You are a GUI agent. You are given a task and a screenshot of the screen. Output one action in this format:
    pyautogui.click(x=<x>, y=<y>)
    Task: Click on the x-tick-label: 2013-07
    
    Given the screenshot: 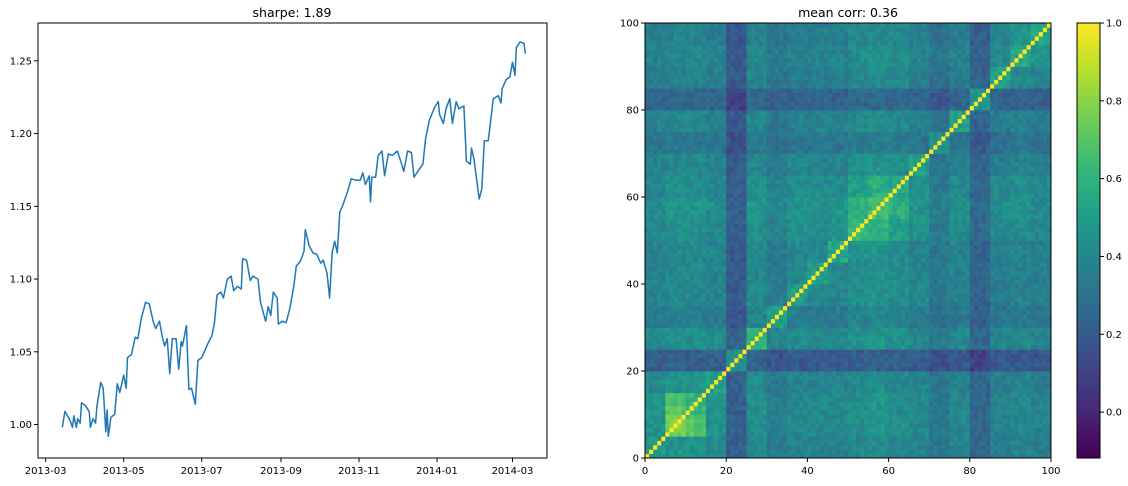 What is the action you would take?
    pyautogui.click(x=202, y=471)
    